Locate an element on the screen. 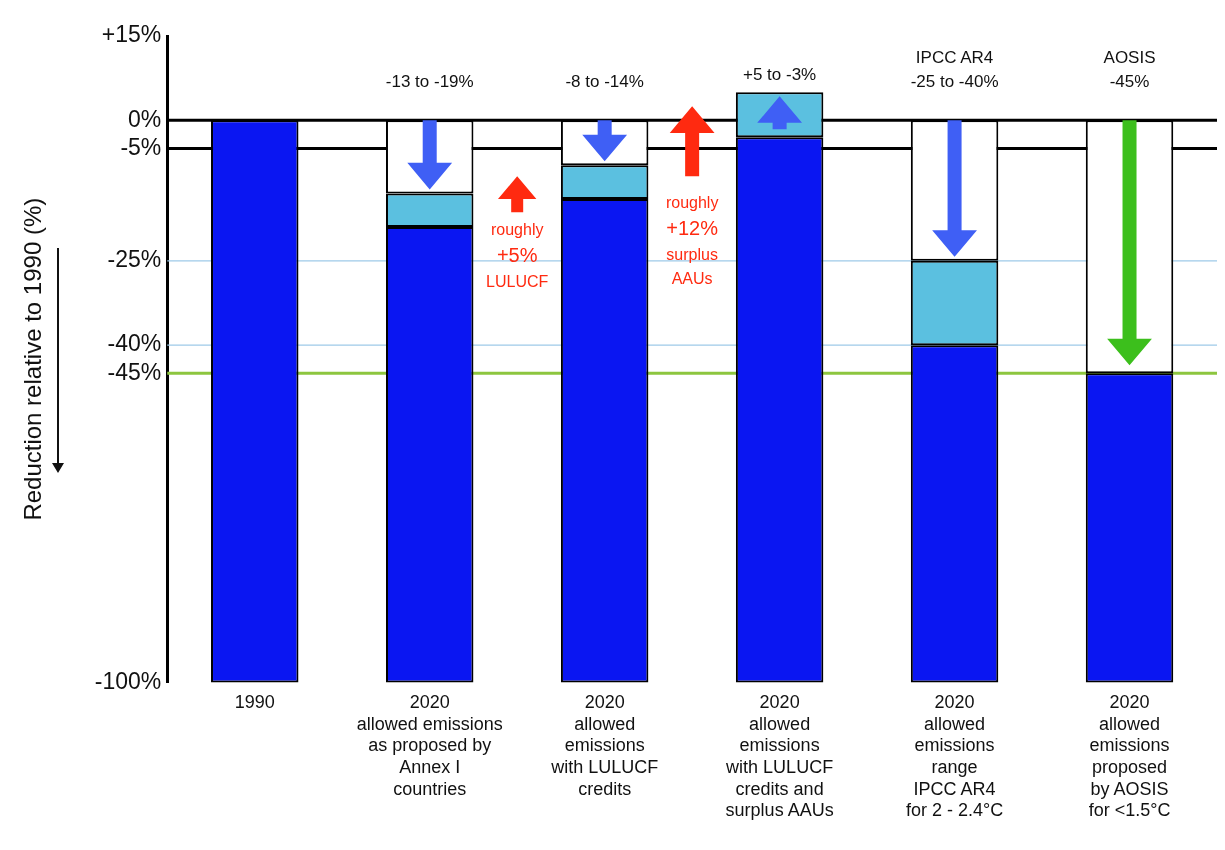 Image resolution: width=1225 pixels, height=850 pixels. y-tick-label: 0% is located at coordinates (145, 118).